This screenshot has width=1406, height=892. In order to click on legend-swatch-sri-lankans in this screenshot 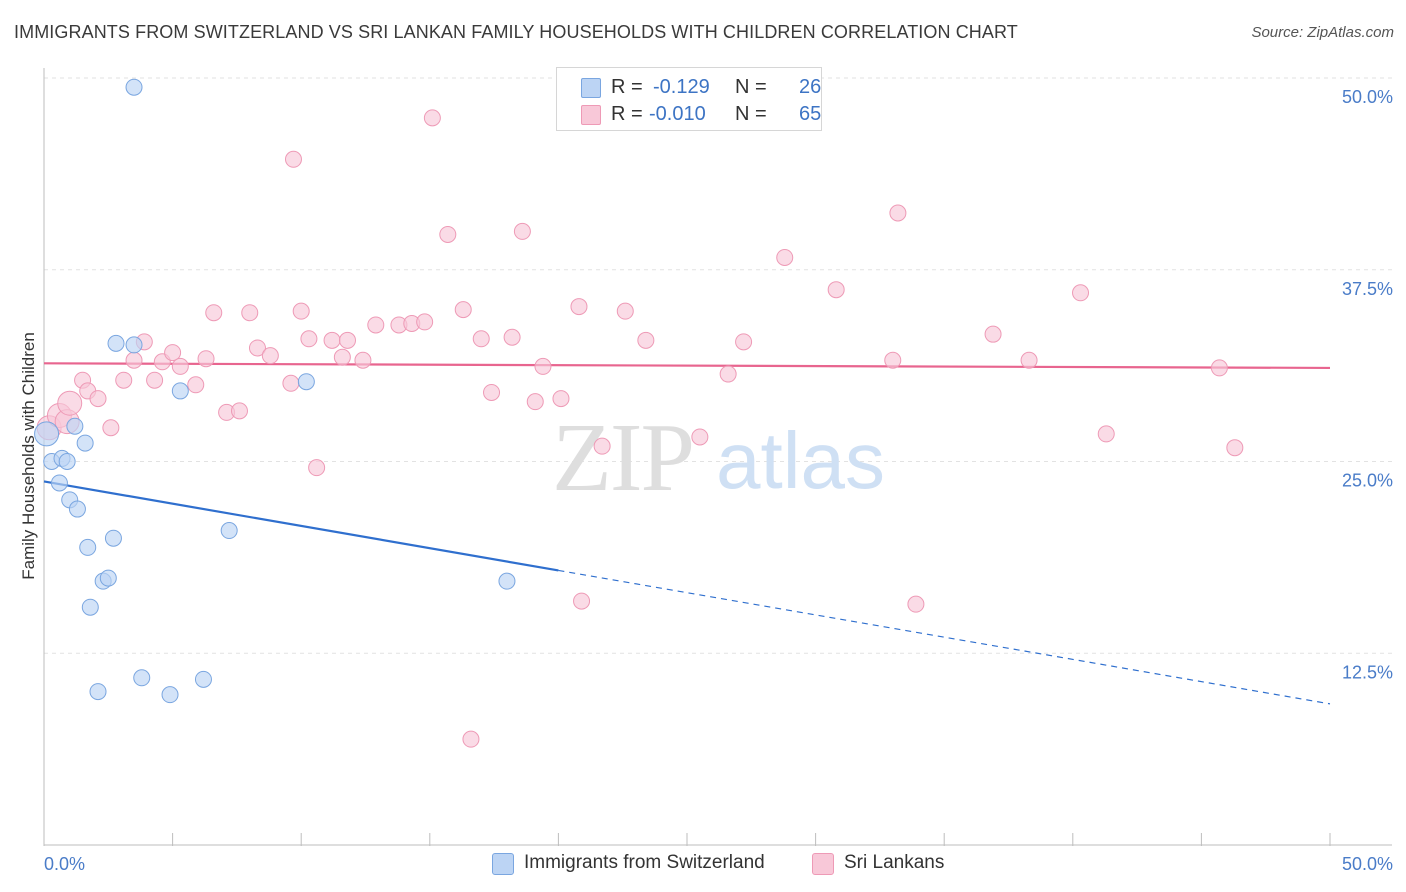, I will do `click(591, 115)`.